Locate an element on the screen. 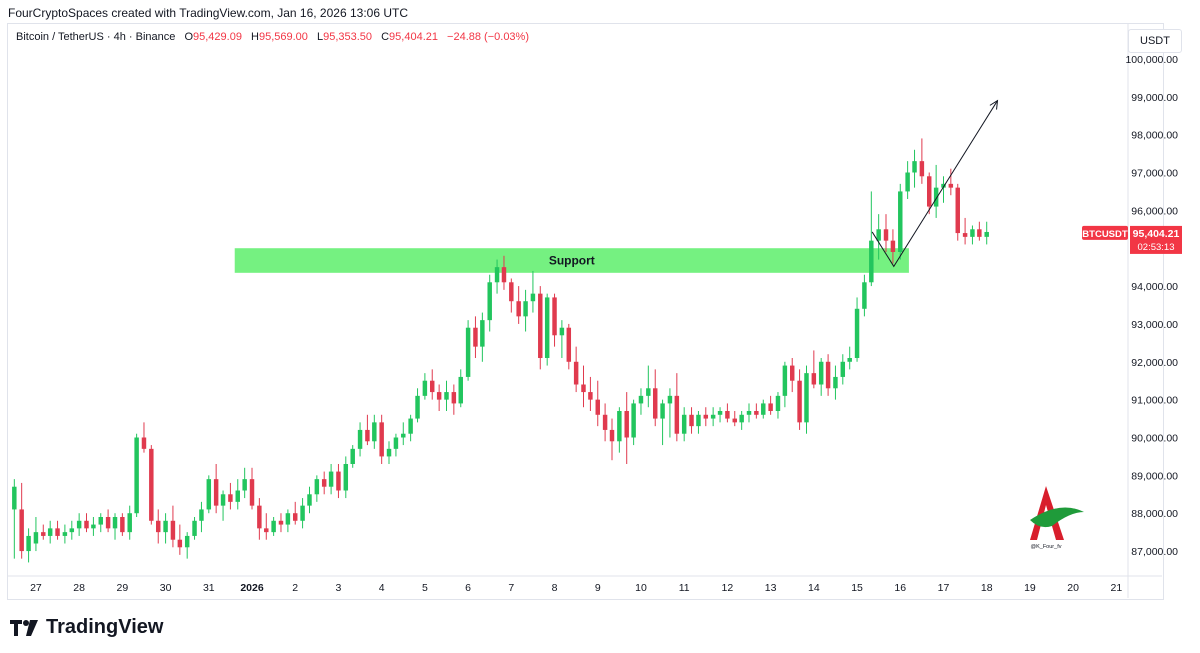 This screenshot has height=653, width=1200. watermark-logo-icon is located at coordinates (1047, 513).